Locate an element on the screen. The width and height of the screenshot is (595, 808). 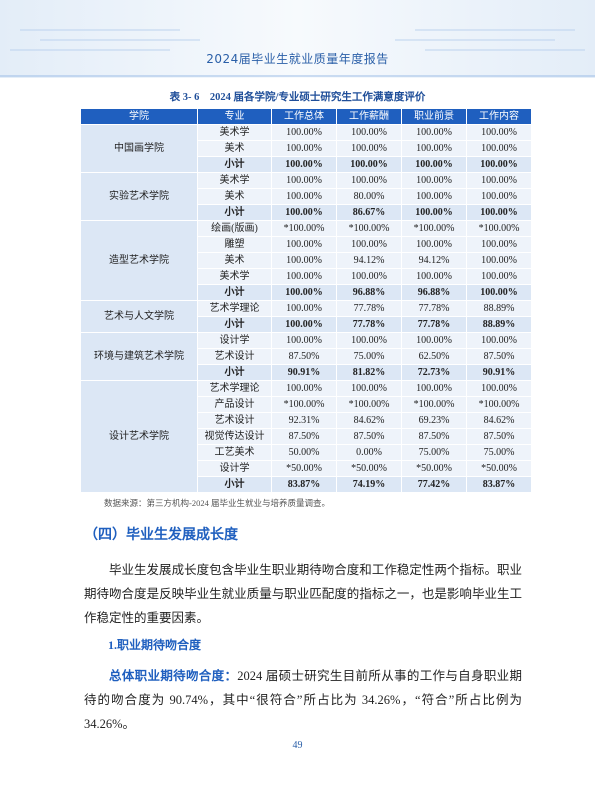
table-row: 小计 100.00% 77.78% 77.78% 88.89% is located at coordinates (306, 324).